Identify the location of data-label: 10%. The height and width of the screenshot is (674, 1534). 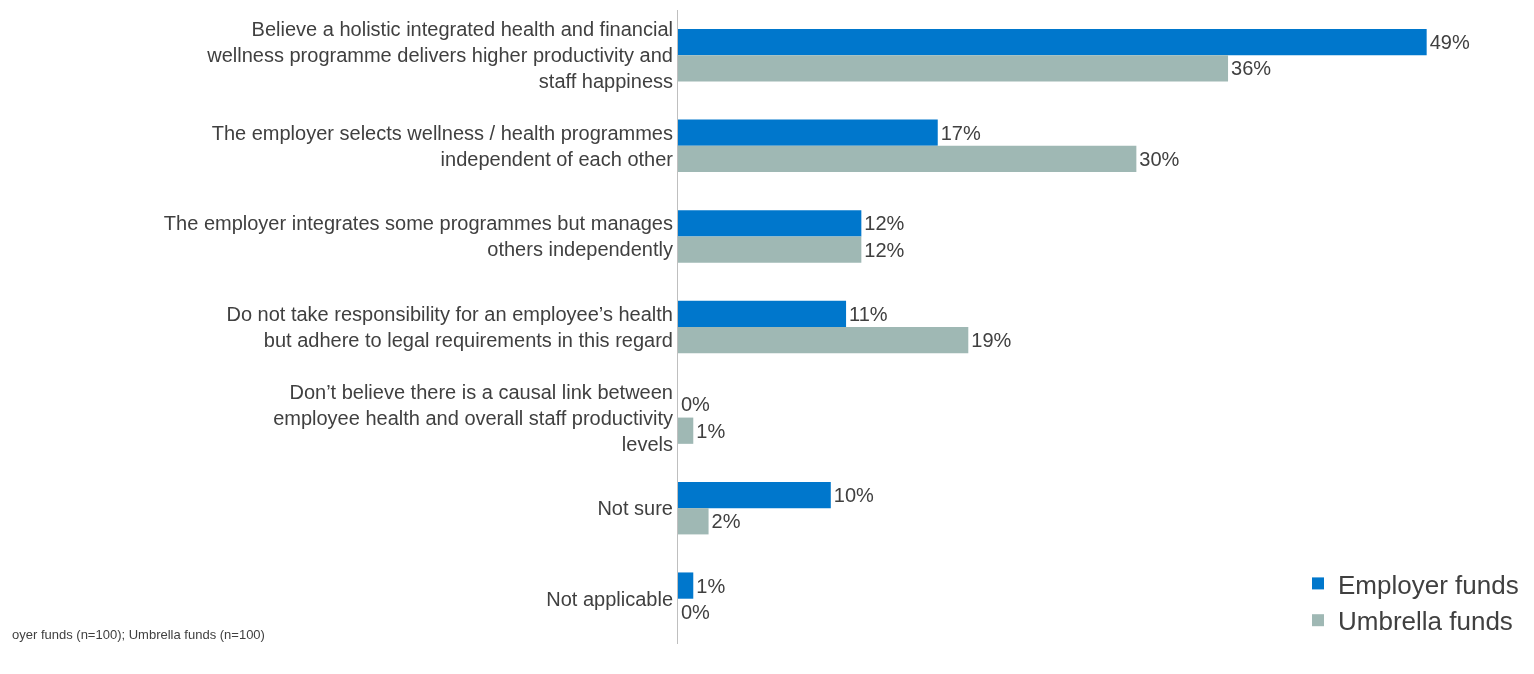
(854, 495).